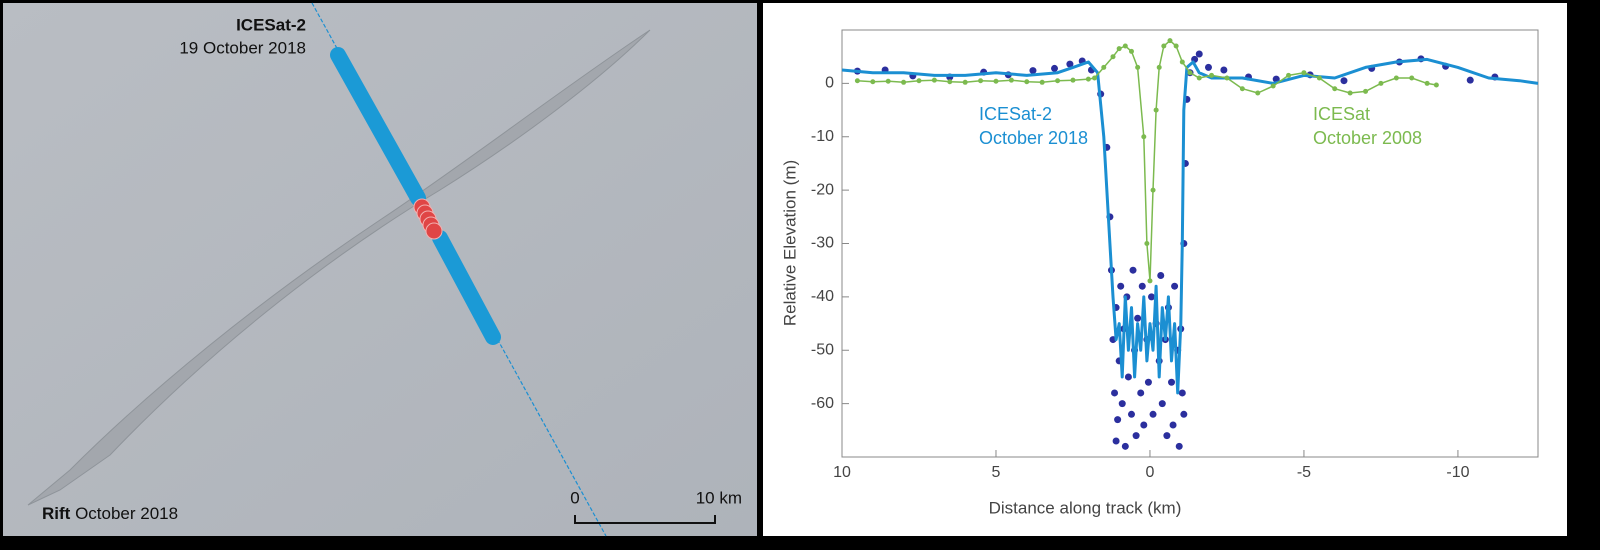  I want to click on y-tick-label: 0, so click(829, 83).